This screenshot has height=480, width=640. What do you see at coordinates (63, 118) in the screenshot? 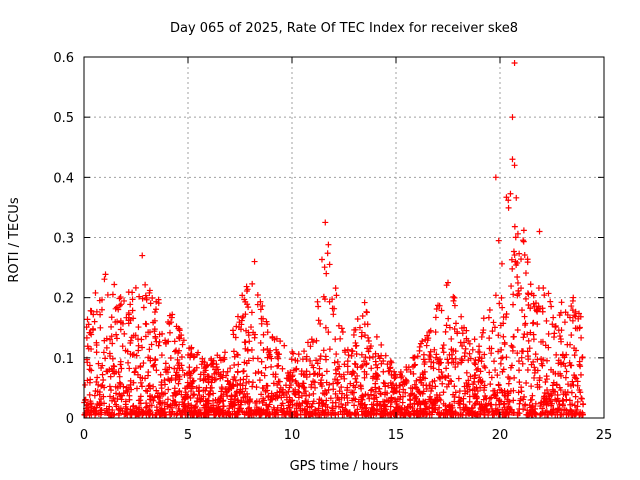
I see `y-tick-label: 0.5` at bounding box center [63, 118].